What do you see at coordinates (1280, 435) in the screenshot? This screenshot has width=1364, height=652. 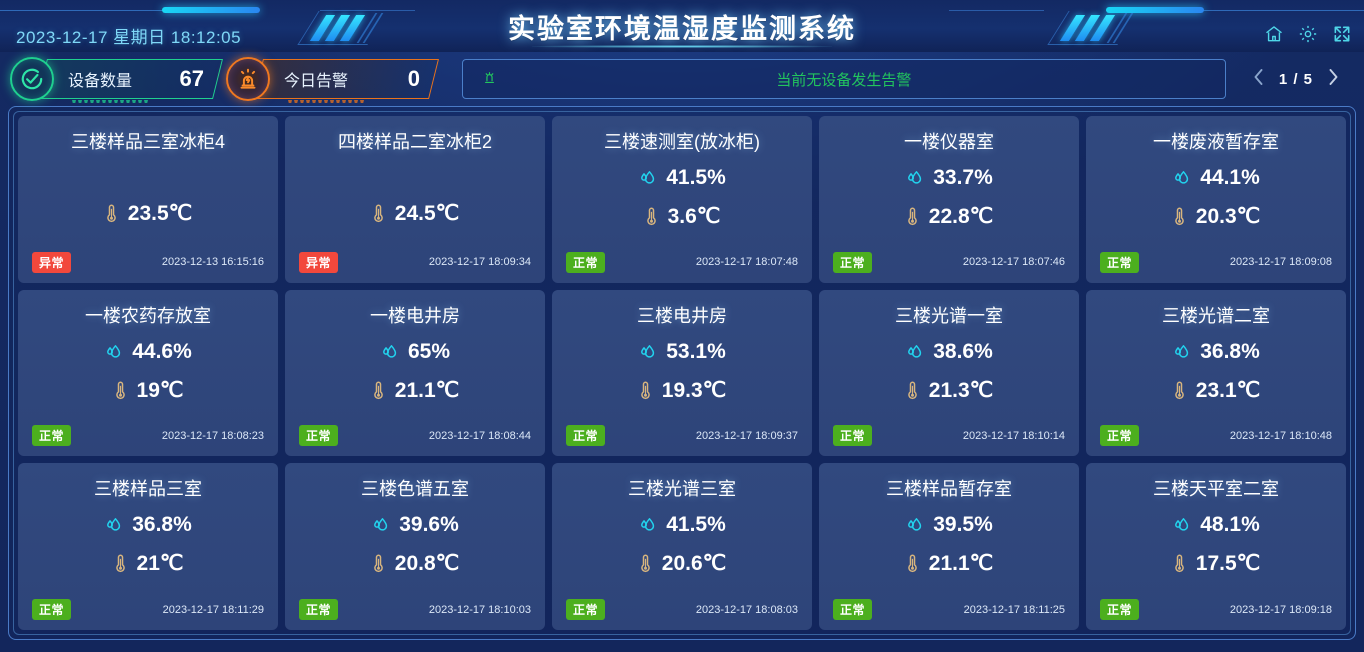 I see `last-updated-timestamp: 2023-12-17 18:10:48` at bounding box center [1280, 435].